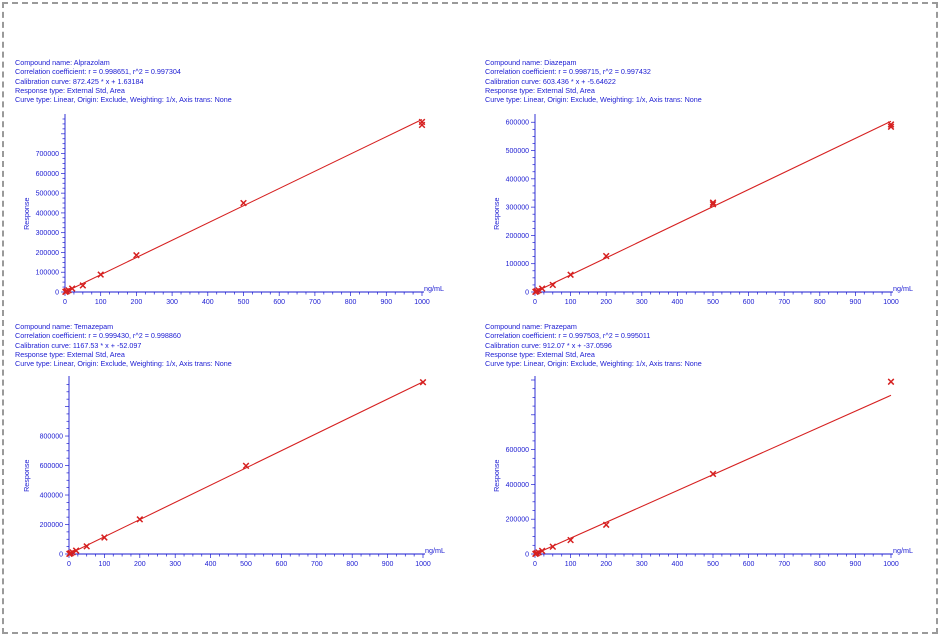 The image size is (944, 640). I want to click on y-tick-label: 500000, so click(517, 151).